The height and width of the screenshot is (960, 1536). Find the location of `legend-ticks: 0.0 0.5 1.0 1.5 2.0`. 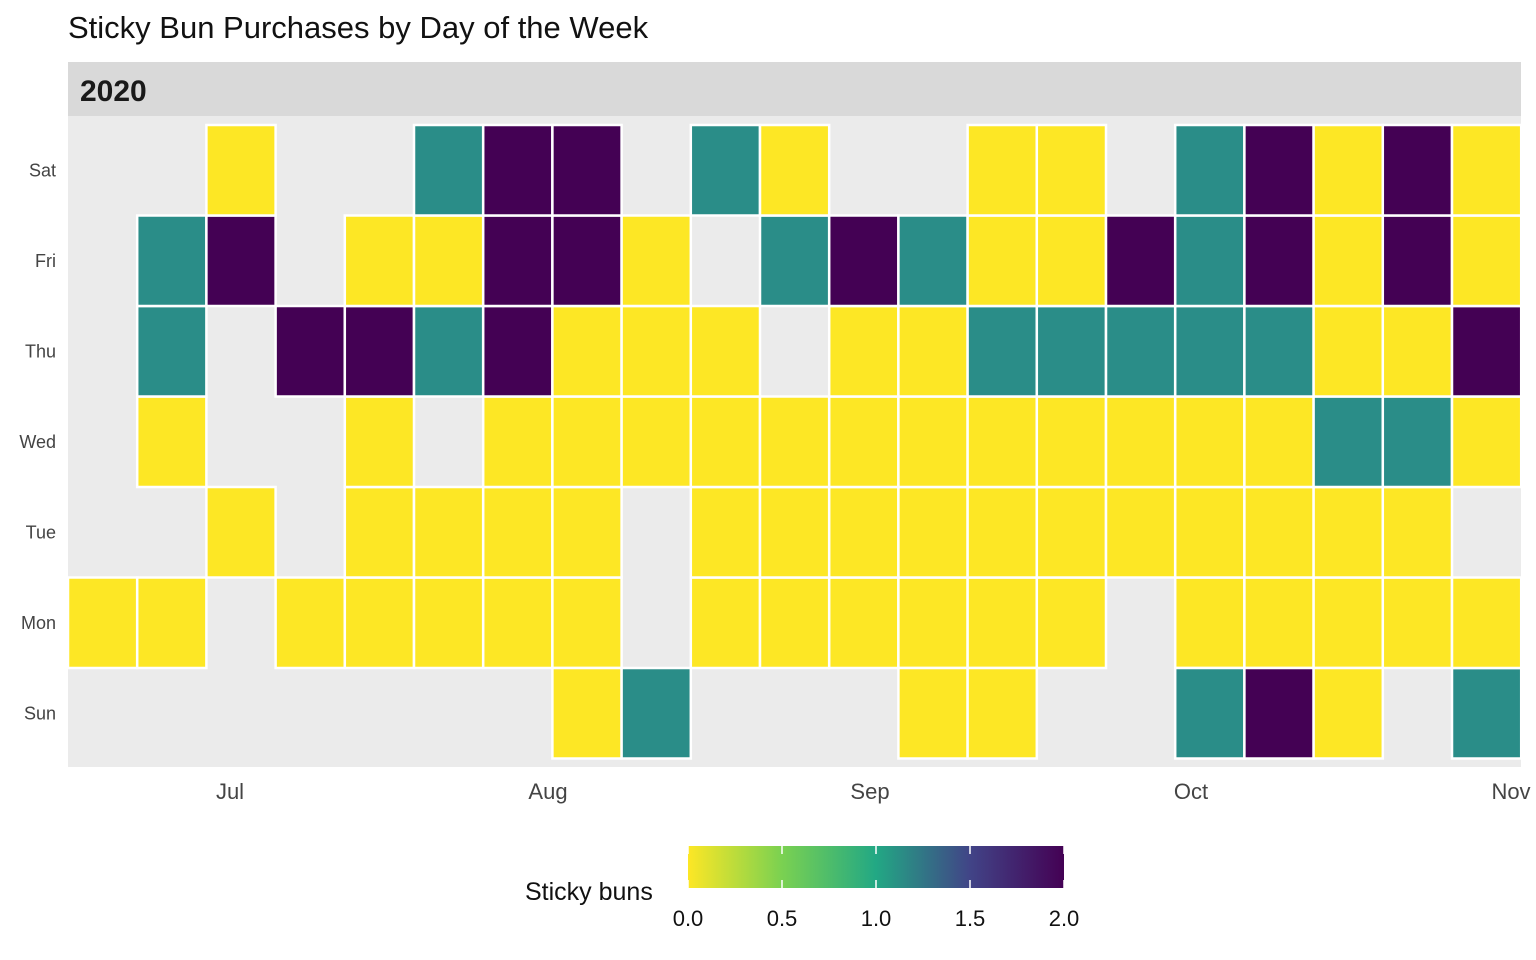

legend-ticks: 0.0 0.5 1.0 1.5 2.0 is located at coordinates (876, 888).